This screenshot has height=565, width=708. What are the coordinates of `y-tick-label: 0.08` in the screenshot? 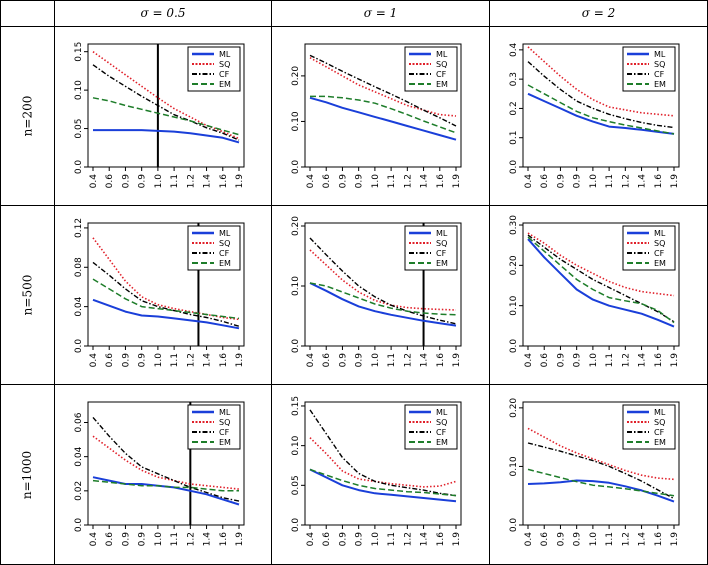 It's located at (79, 267).